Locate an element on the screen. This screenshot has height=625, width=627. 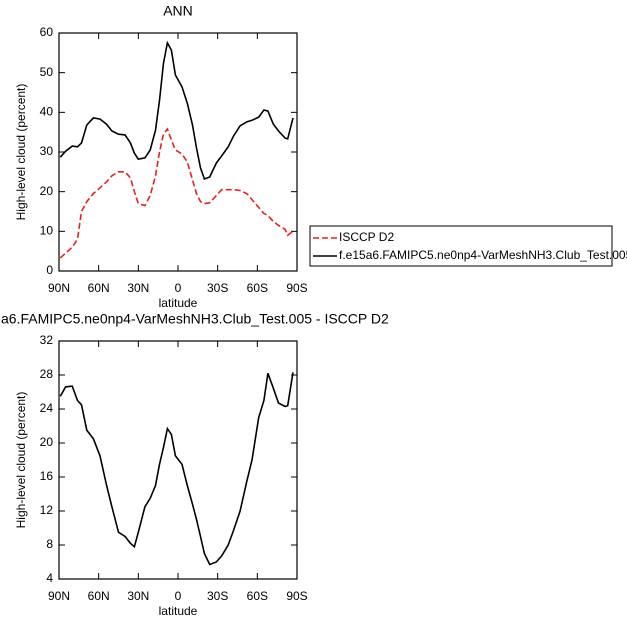
y-tick-label: 24 is located at coordinates (47, 408).